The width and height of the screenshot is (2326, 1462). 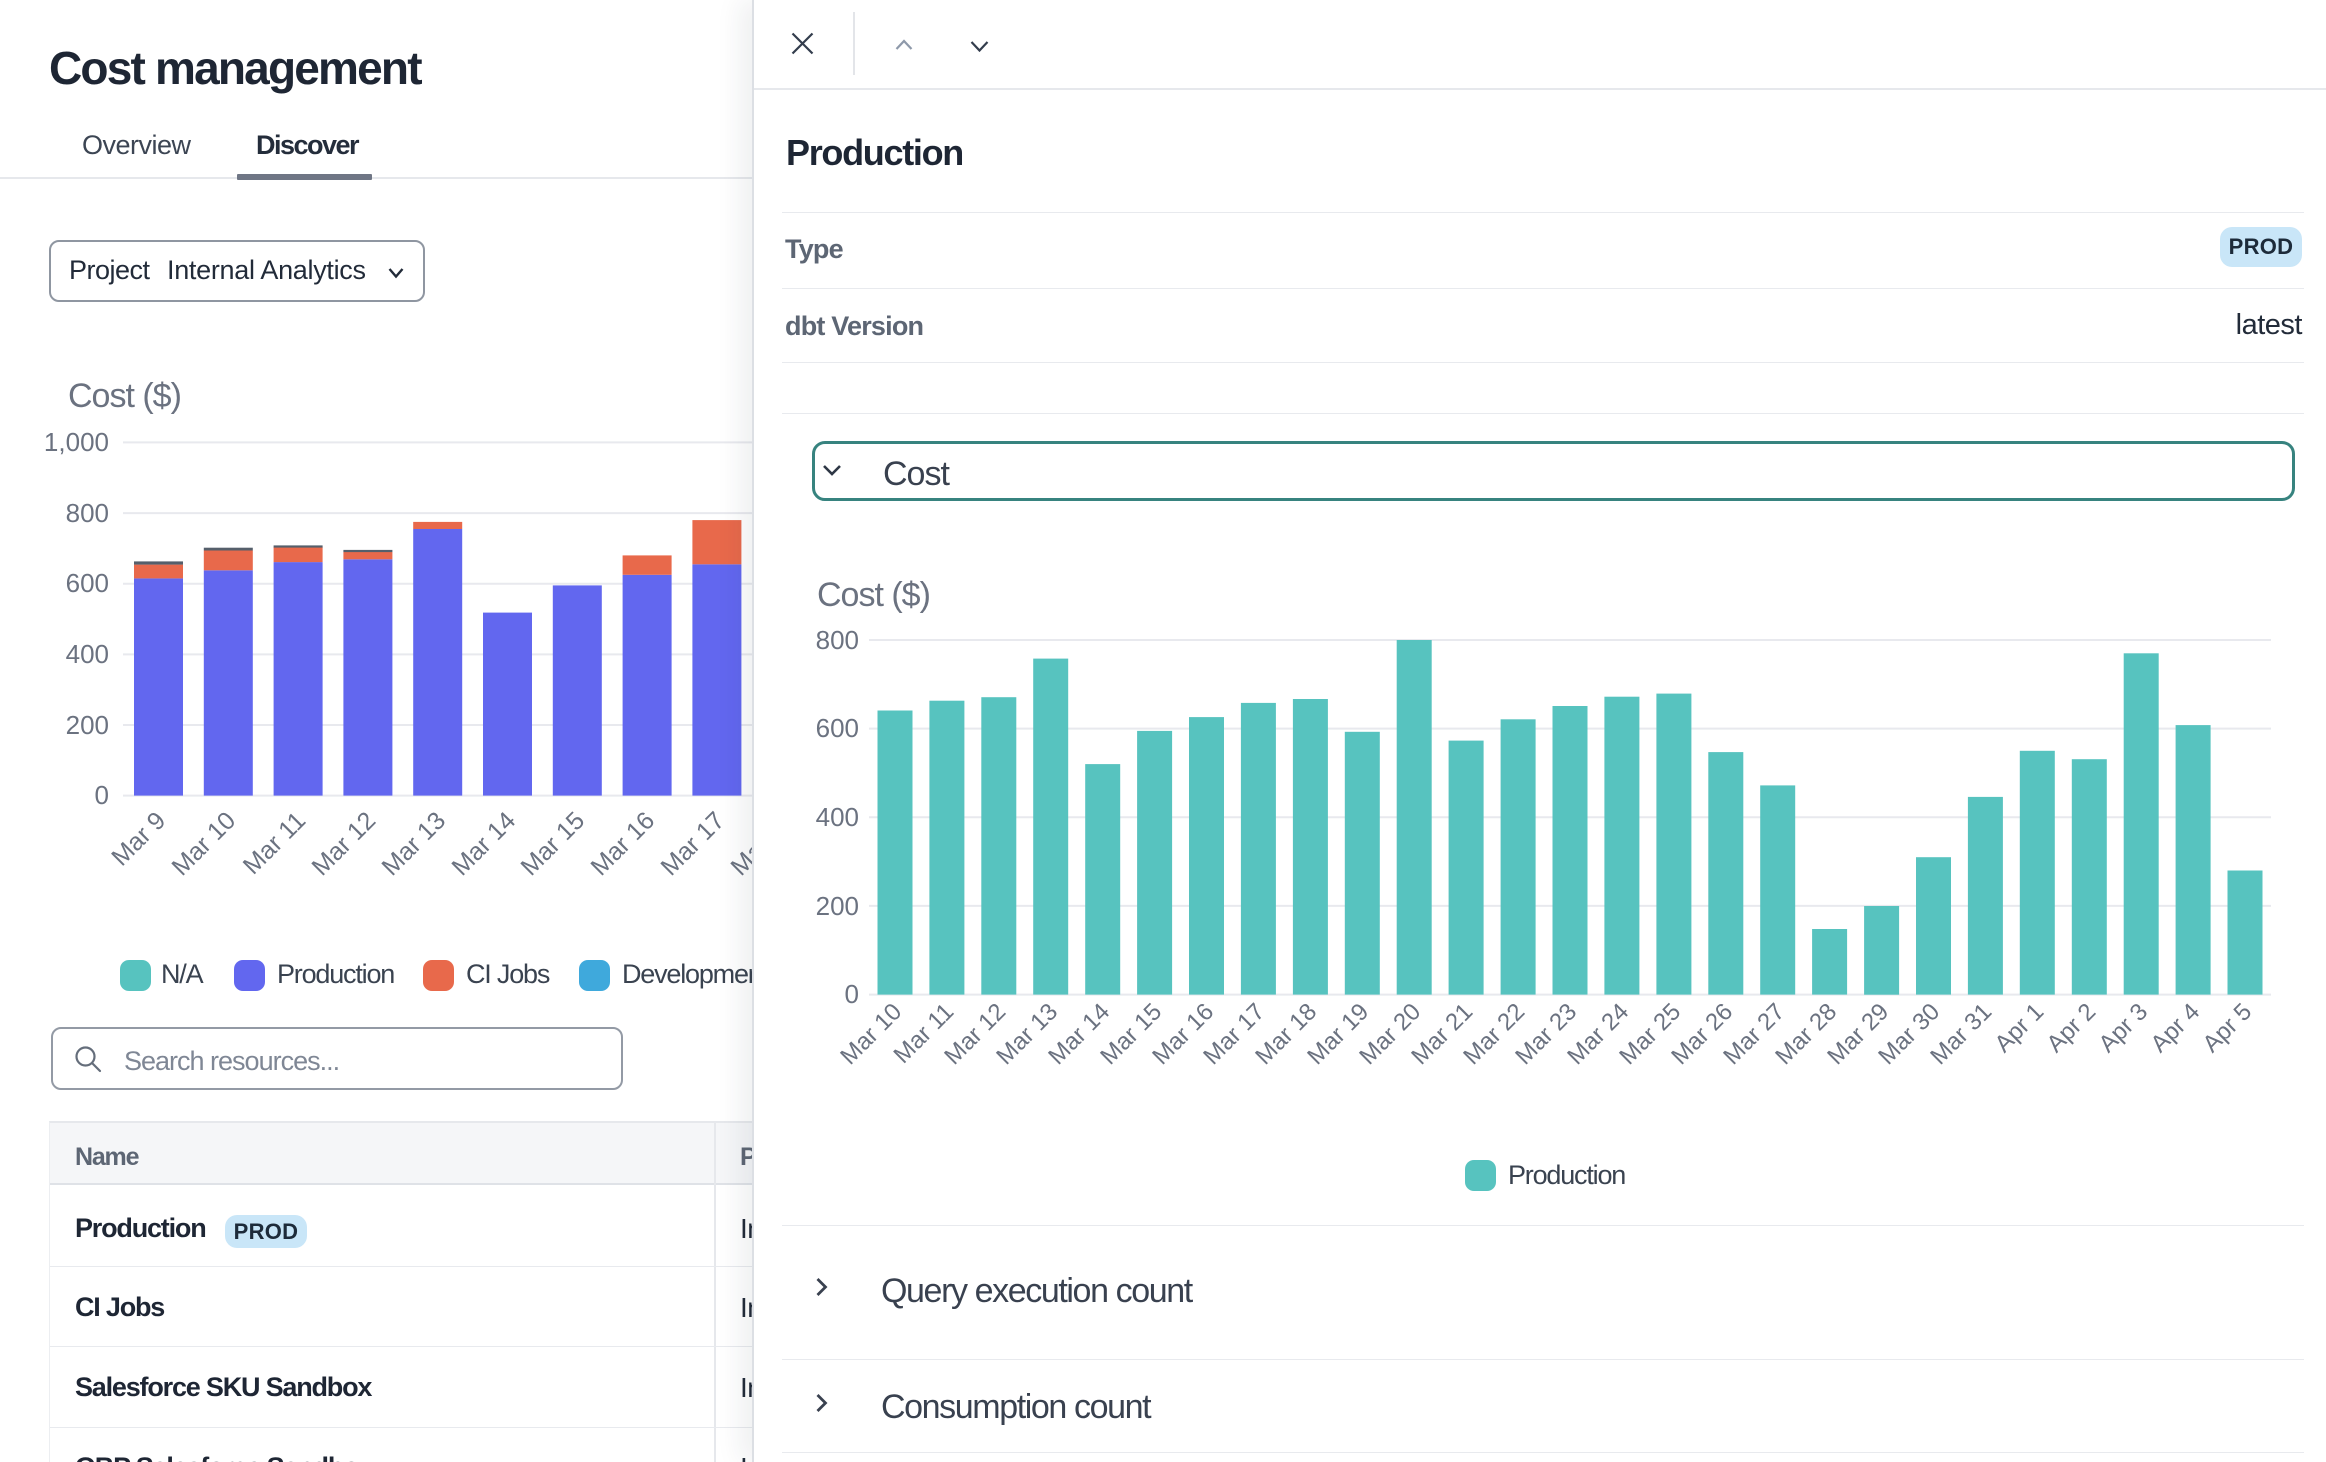 I want to click on svg-text: Apr 3, so click(x=2124, y=1028).